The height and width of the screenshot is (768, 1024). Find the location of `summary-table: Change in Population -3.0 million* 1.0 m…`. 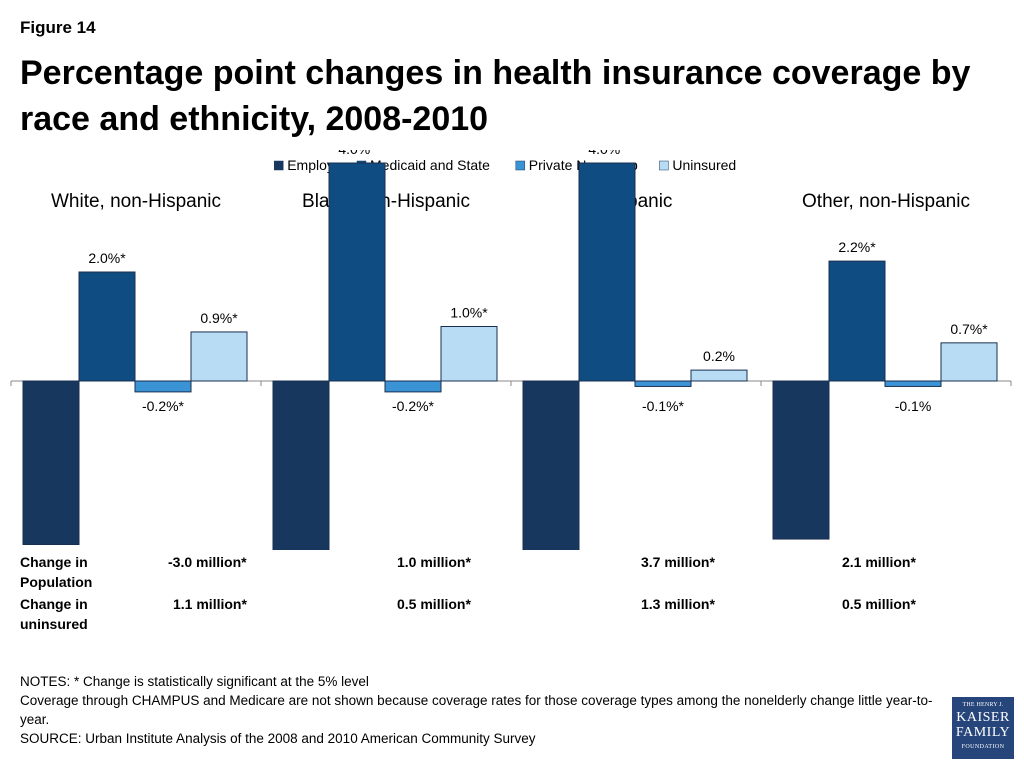

summary-table: Change in Population -3.0 million* 1.0 m… is located at coordinates (515, 597).